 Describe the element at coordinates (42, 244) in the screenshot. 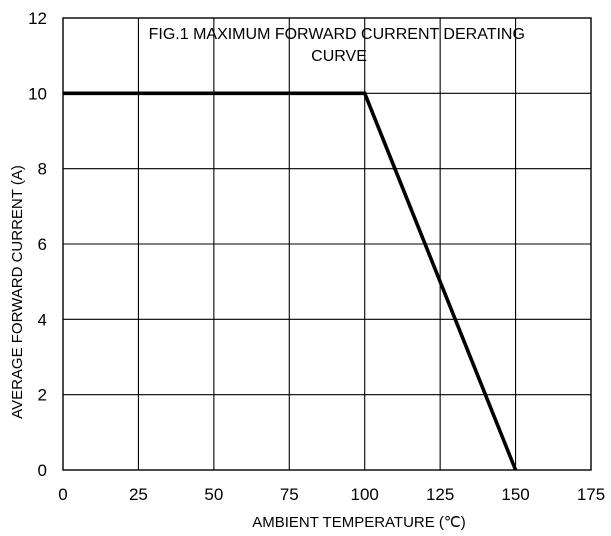

I see `y-tick-label: 6` at that location.